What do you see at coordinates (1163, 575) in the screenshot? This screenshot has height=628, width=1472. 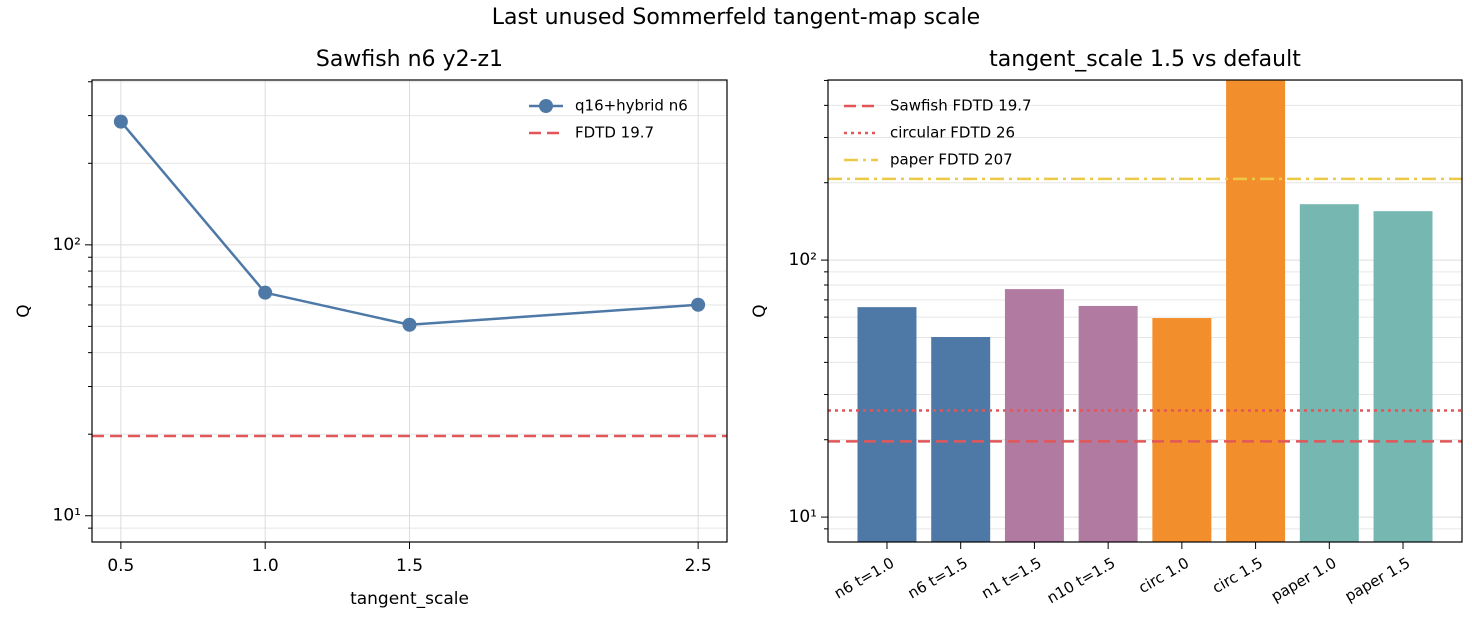 I see `x-tick-label: circ 1.0` at bounding box center [1163, 575].